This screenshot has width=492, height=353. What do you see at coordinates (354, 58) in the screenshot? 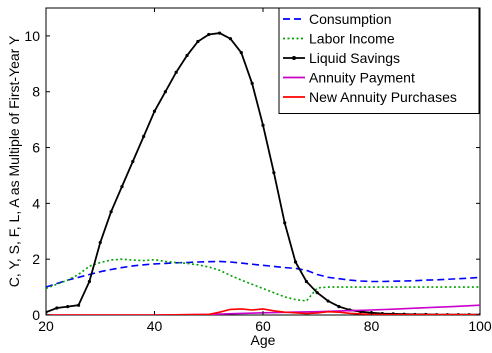
I see `legend-label-liquid-savings: Liquid Savings` at bounding box center [354, 58].